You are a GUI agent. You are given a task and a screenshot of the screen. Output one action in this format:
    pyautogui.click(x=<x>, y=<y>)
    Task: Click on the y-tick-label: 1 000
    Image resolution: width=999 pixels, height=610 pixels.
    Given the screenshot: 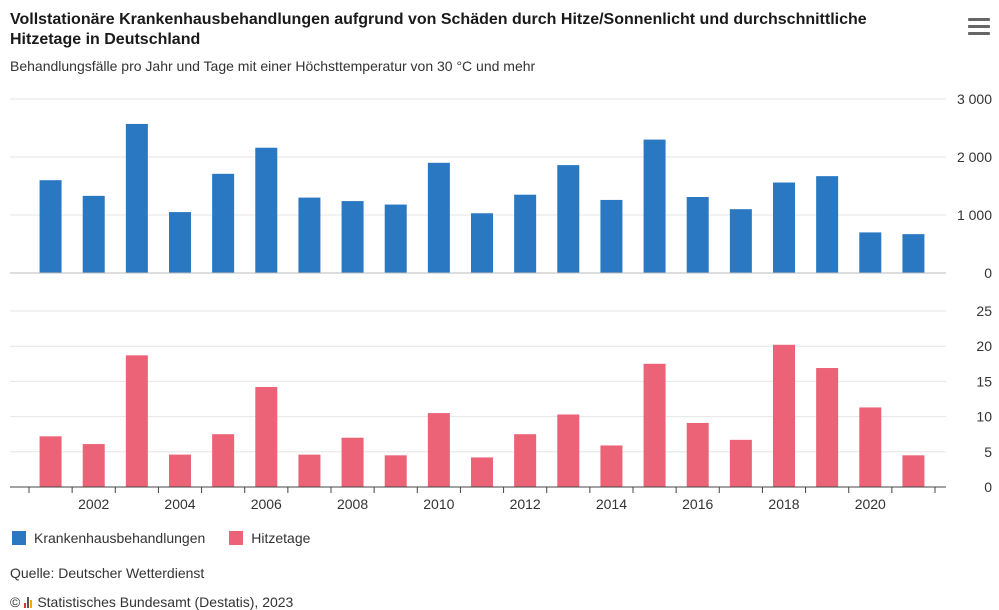 What is the action you would take?
    pyautogui.click(x=974, y=215)
    